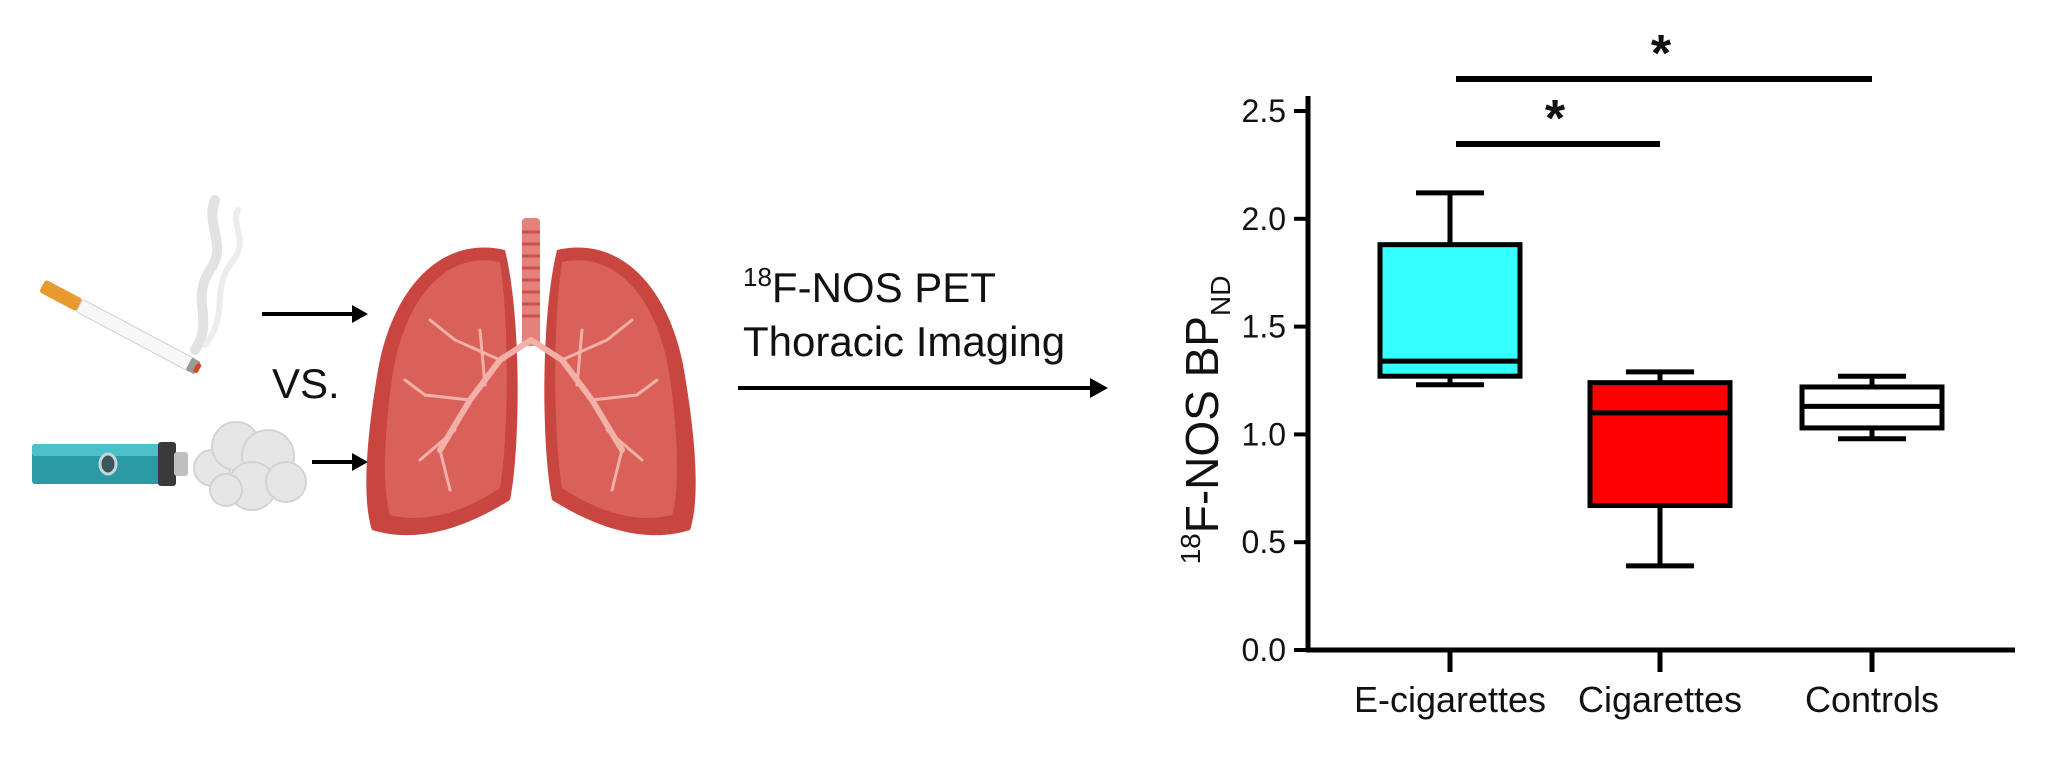 This screenshot has width=2048, height=770. I want to click on box-e-cigarettes, so click(1450, 310).